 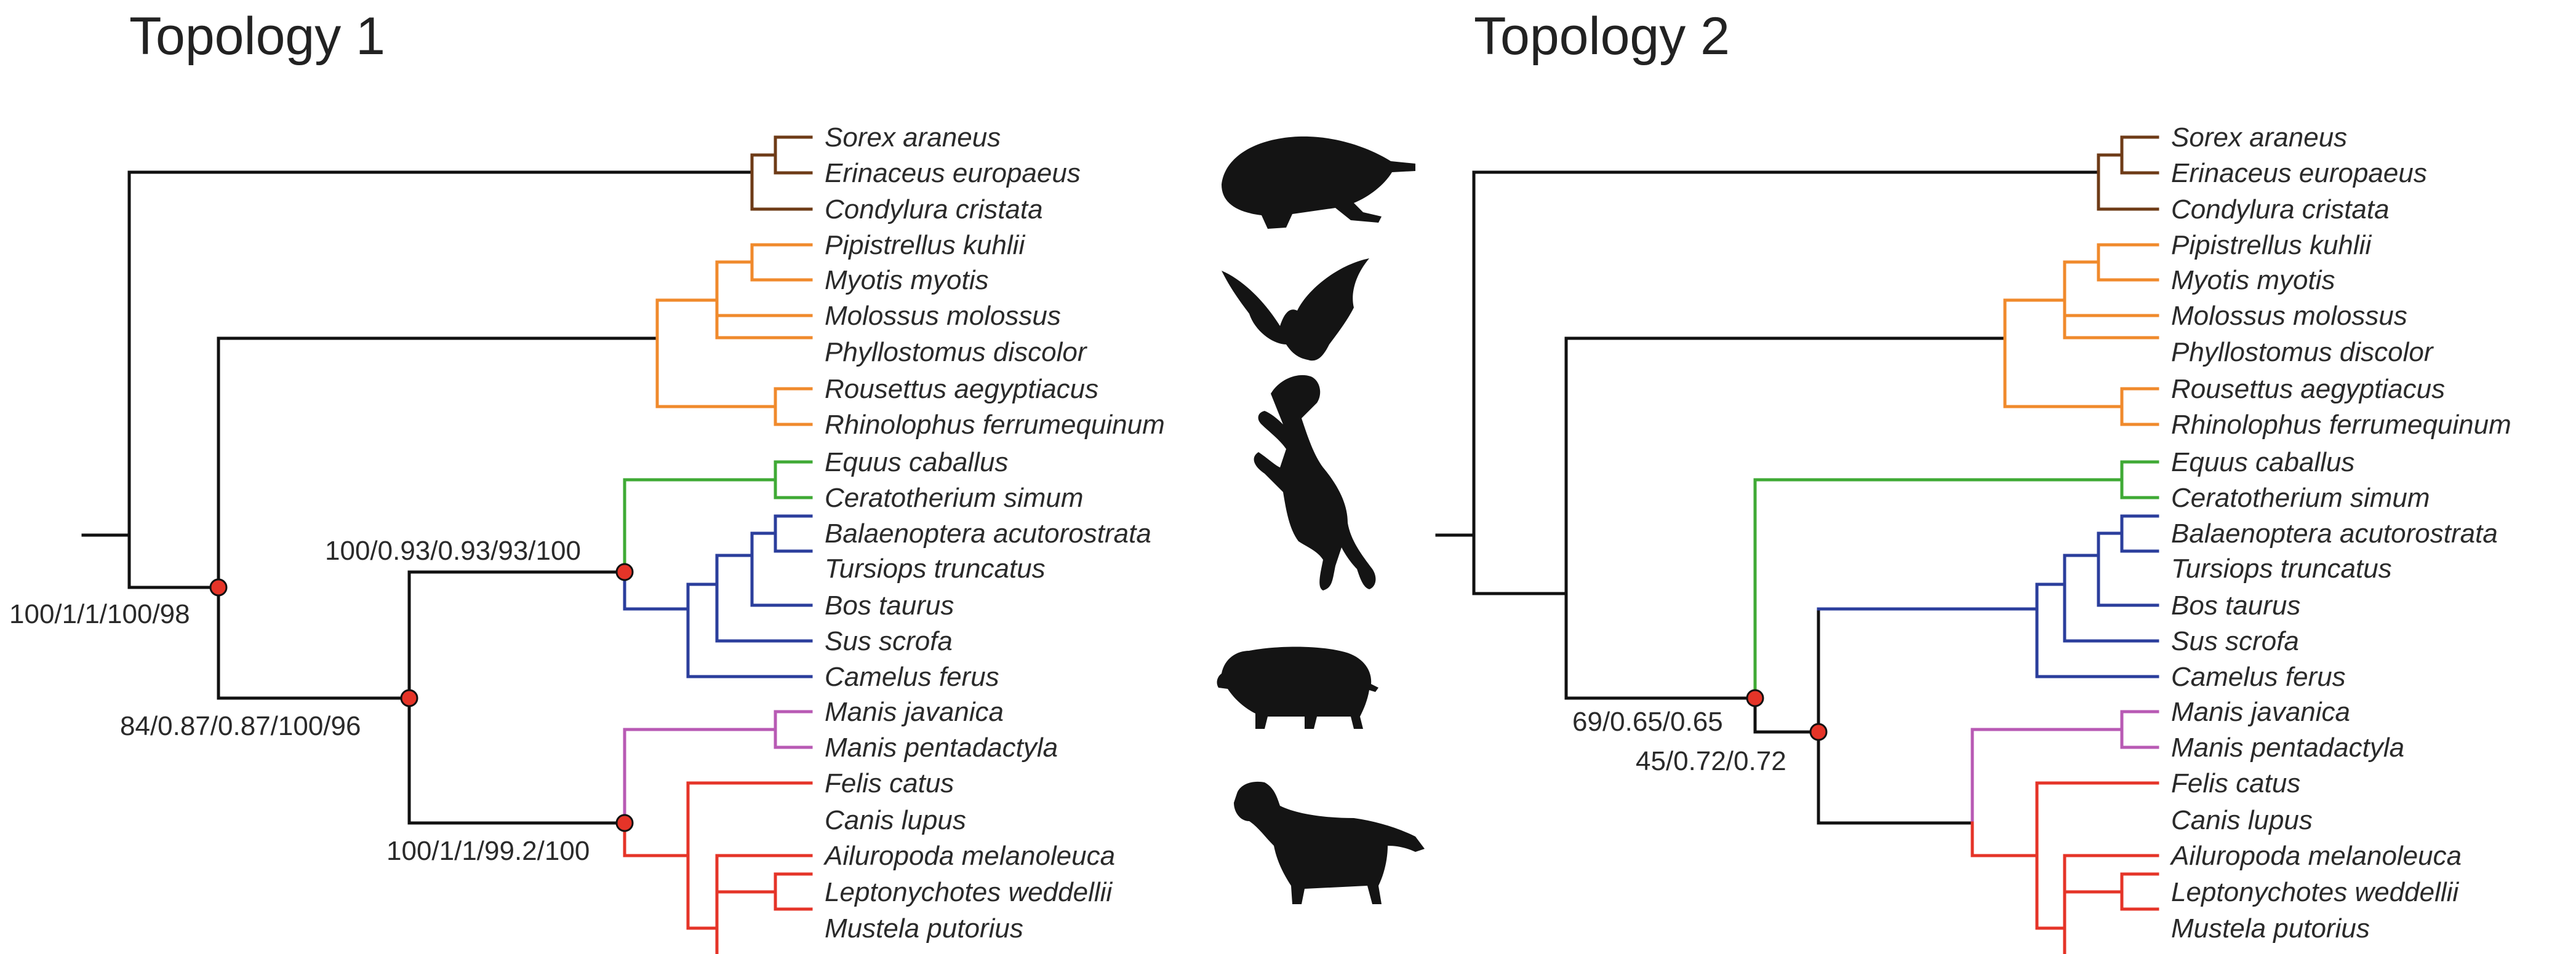 What do you see at coordinates (1318, 182) in the screenshot?
I see `mole-icon` at bounding box center [1318, 182].